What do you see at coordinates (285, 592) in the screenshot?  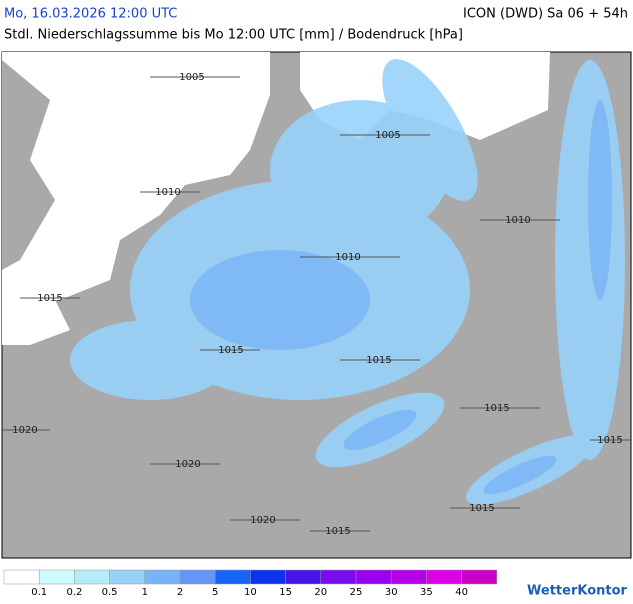 I see `legend-label: 15` at bounding box center [285, 592].